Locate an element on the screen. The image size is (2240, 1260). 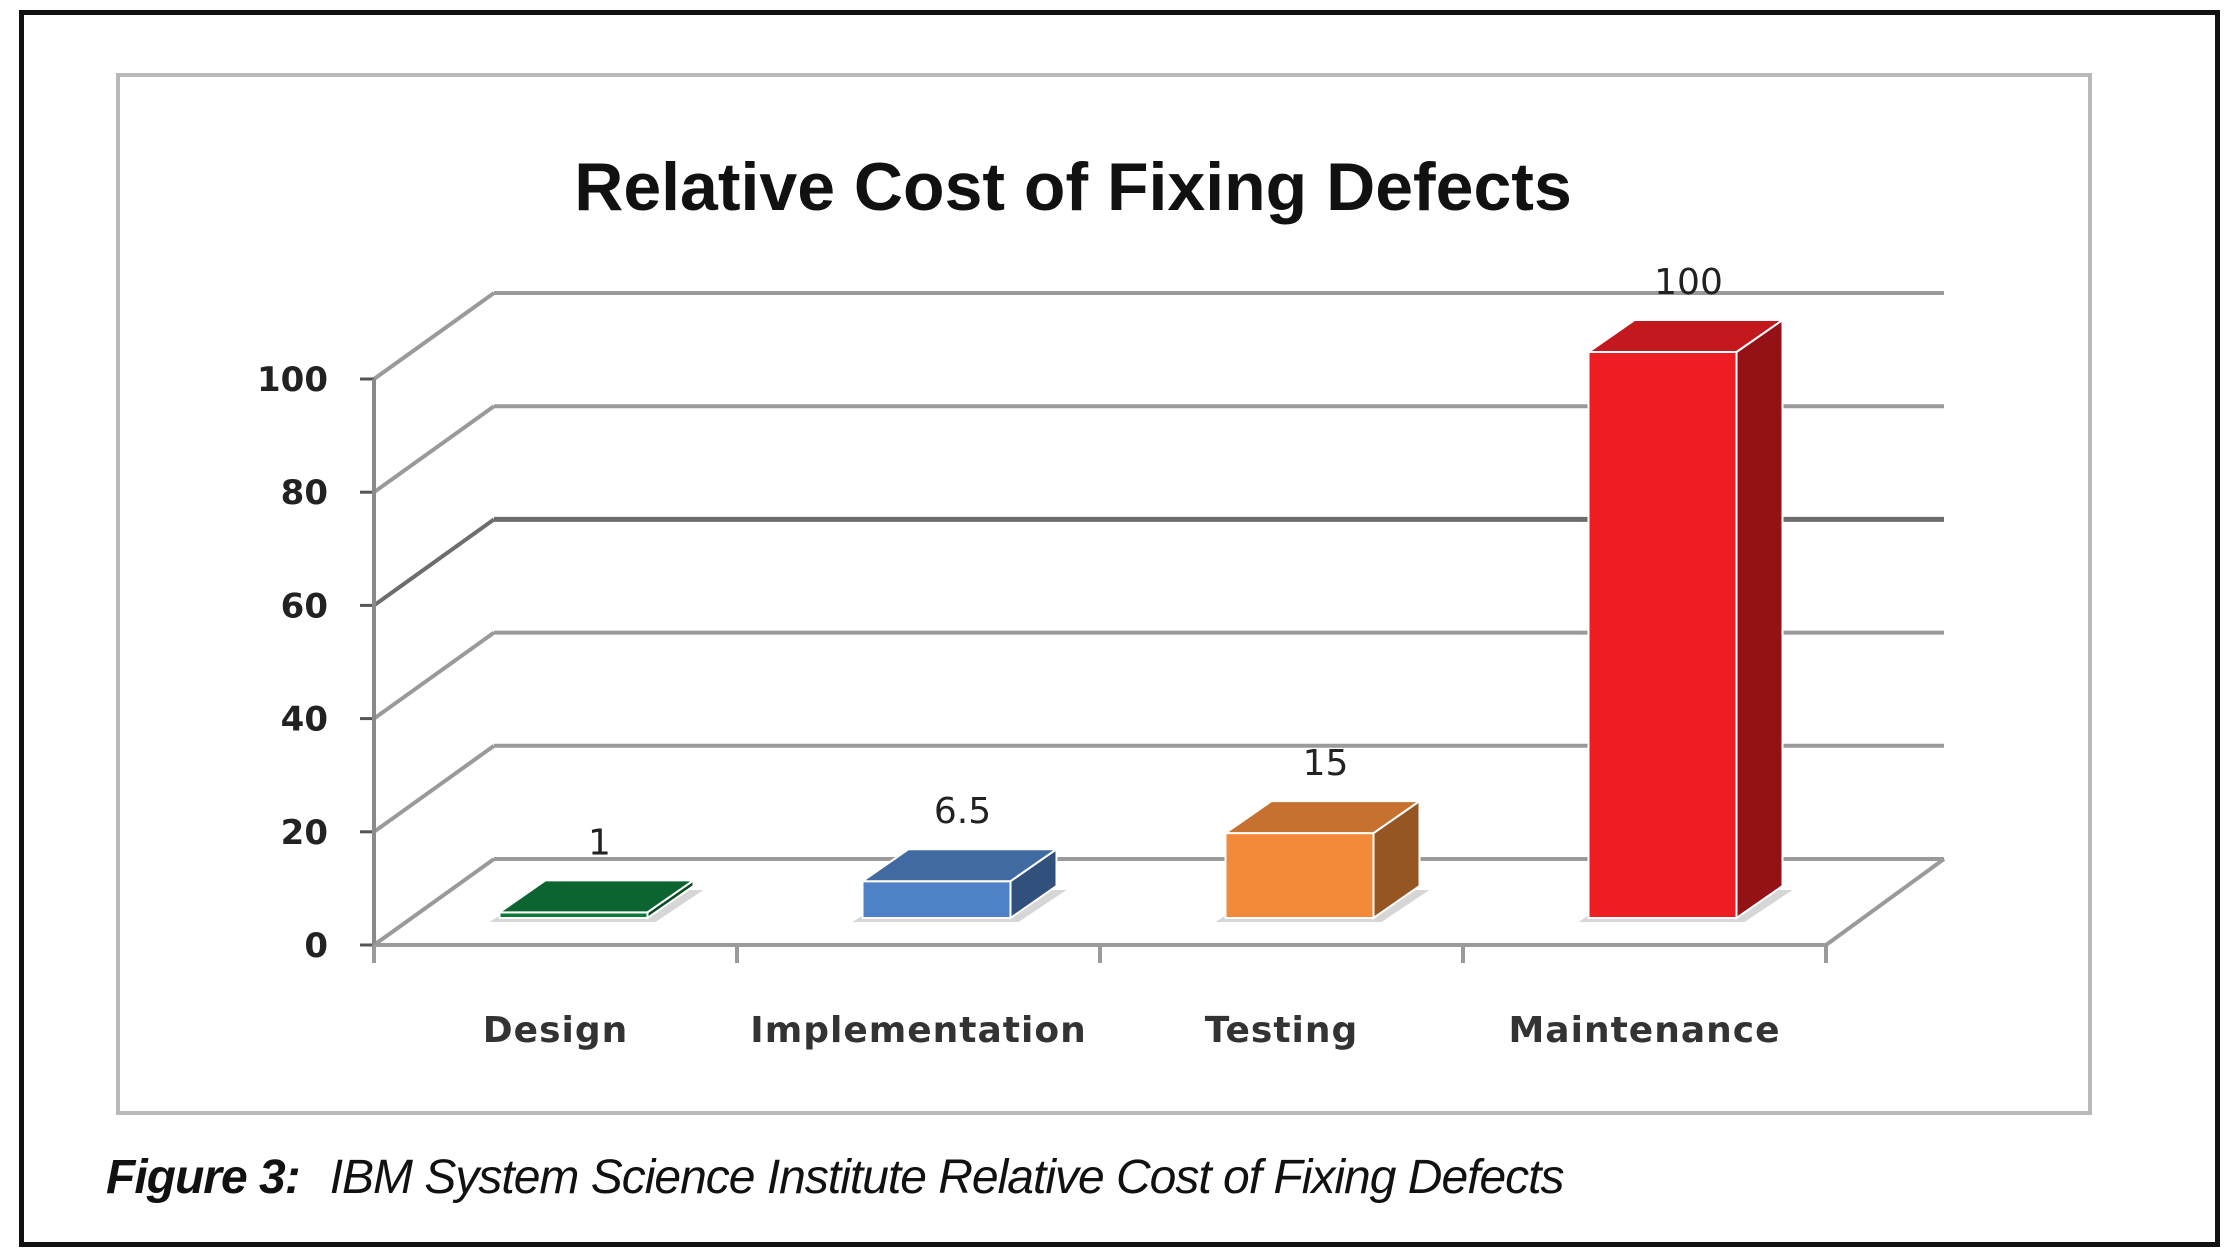
bar-value-label: 6.5 is located at coordinates (962, 811).